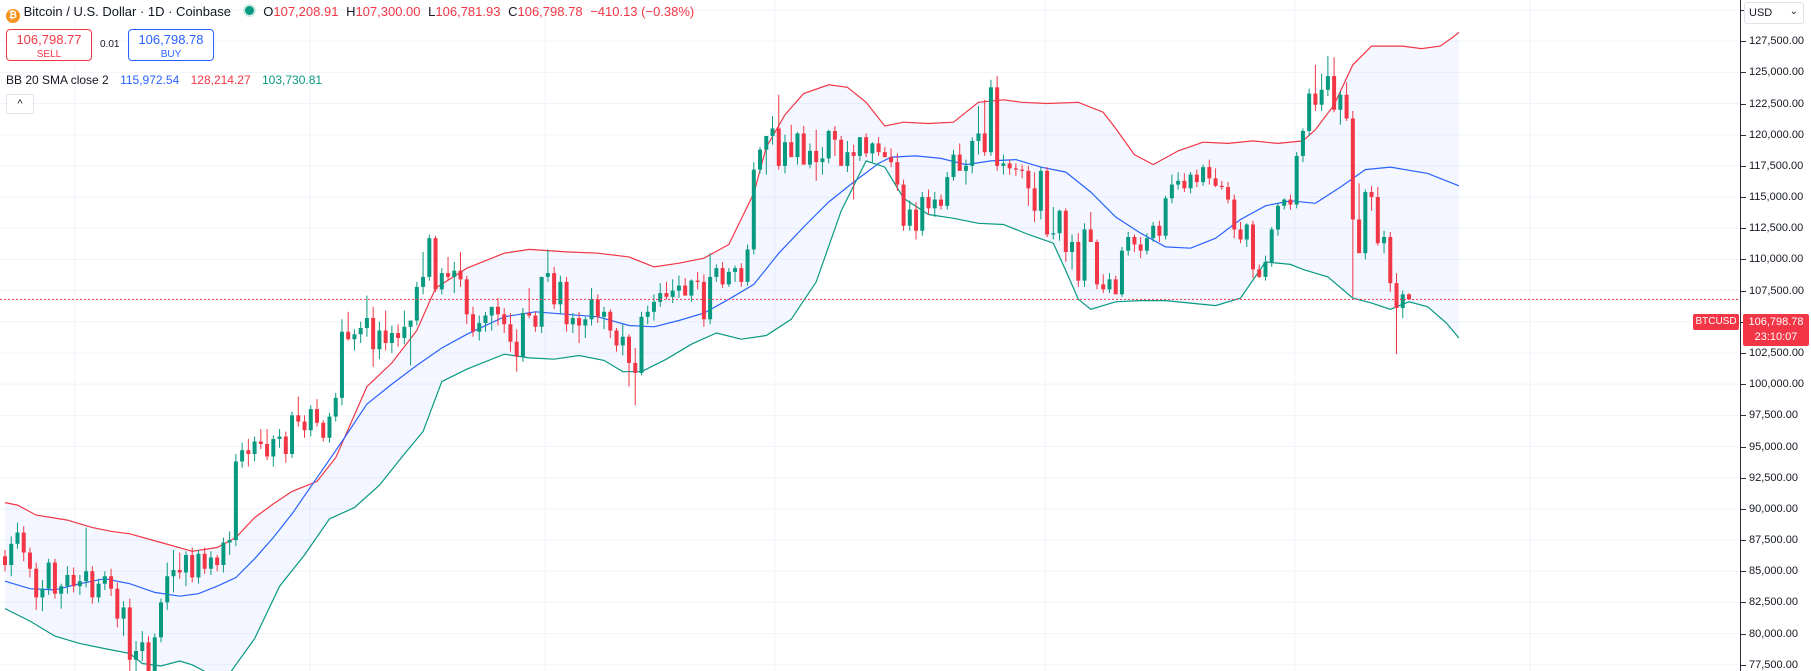 The height and width of the screenshot is (671, 1811). What do you see at coordinates (13, 16) in the screenshot?
I see `bitcoin-icon: ₿` at bounding box center [13, 16].